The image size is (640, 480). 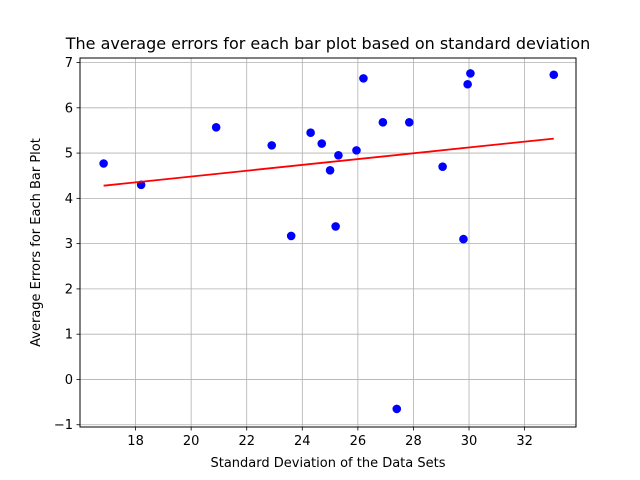 What do you see at coordinates (358, 441) in the screenshot?
I see `x-tick-label: 26` at bounding box center [358, 441].